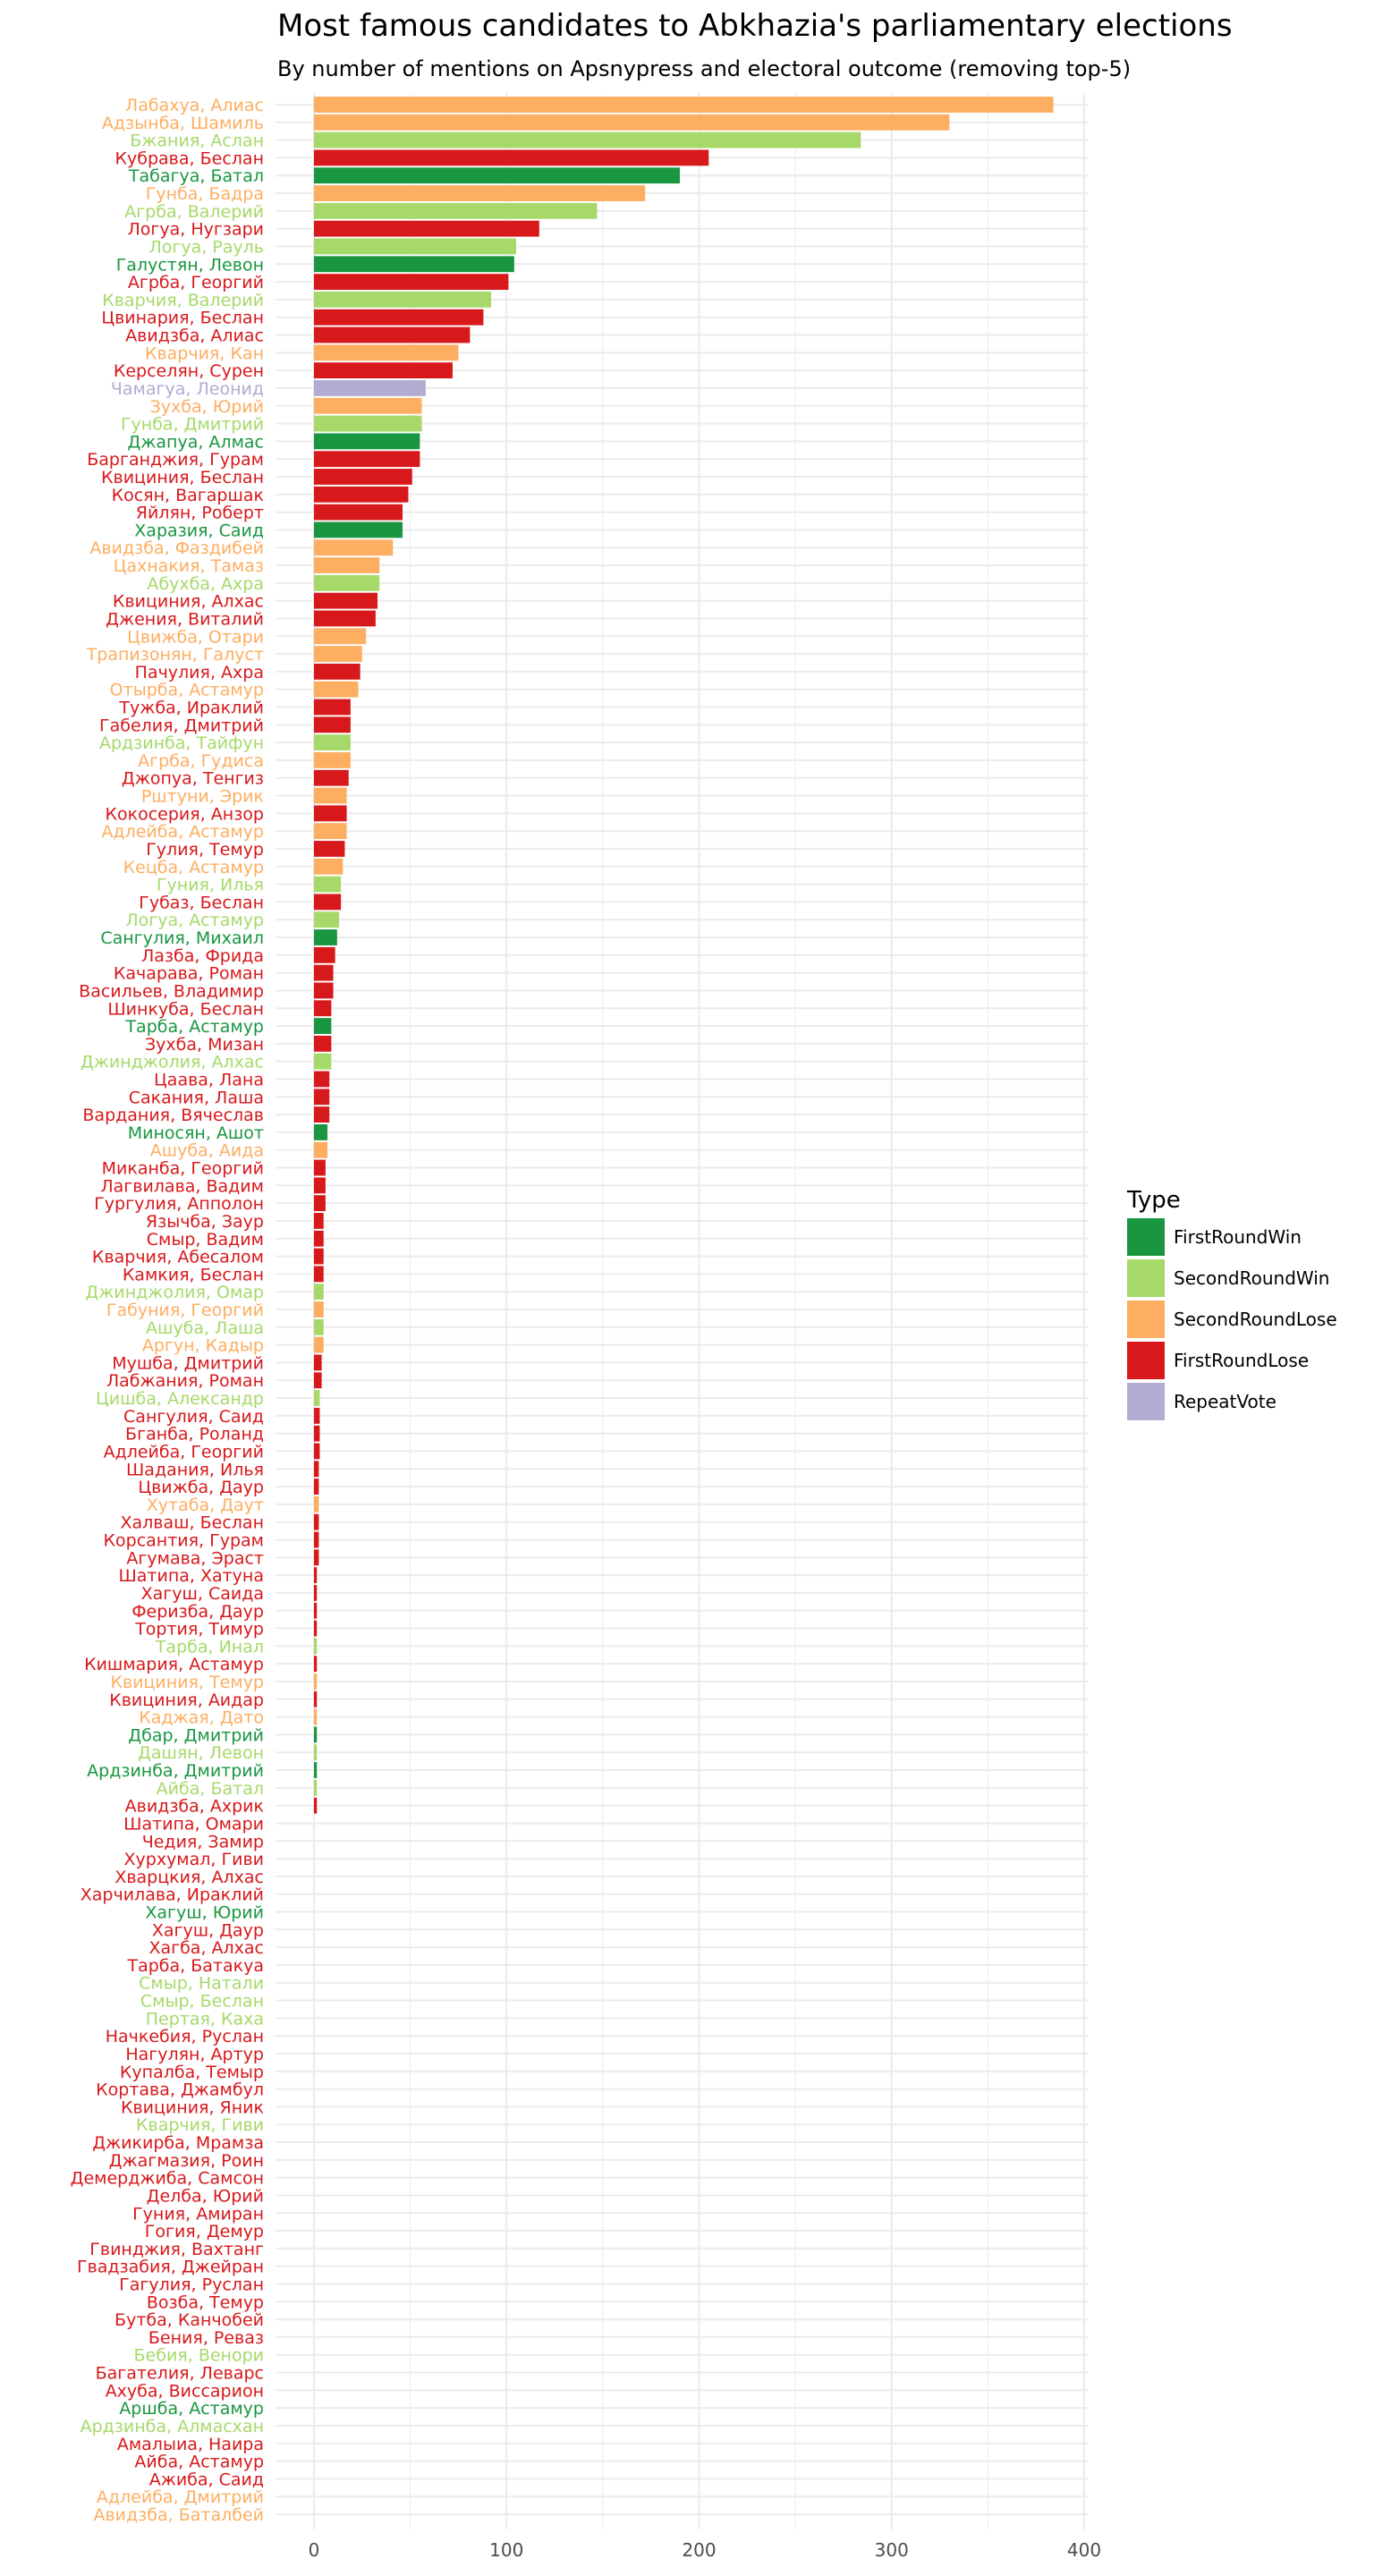 This screenshot has height=2576, width=1374. What do you see at coordinates (190, 265) in the screenshot?
I see `y-tick-label: Галустян, Левон` at bounding box center [190, 265].